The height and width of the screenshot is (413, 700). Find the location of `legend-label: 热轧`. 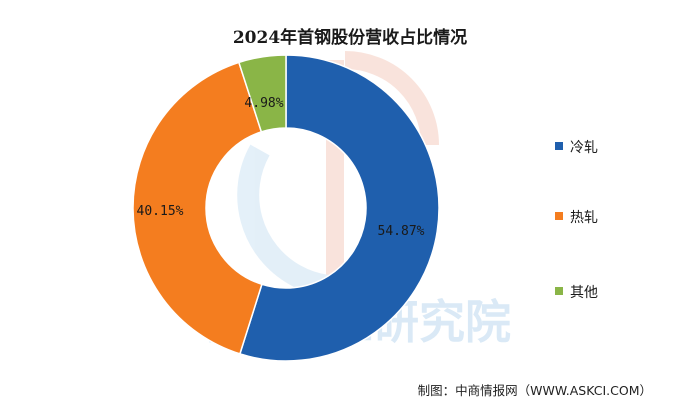

legend-label: 热轧 is located at coordinates (584, 218).